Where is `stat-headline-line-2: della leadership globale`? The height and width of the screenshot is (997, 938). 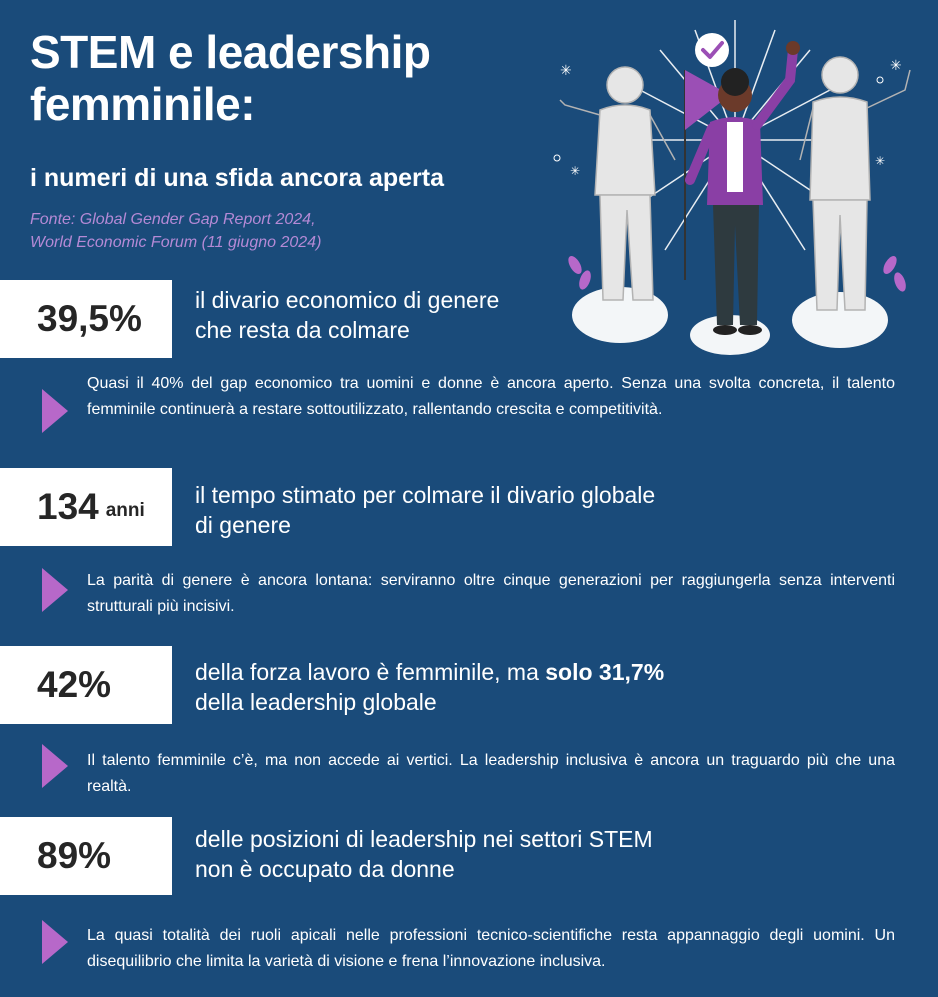
stat-headline-line-2: della leadership globale is located at coordinates (316, 702).